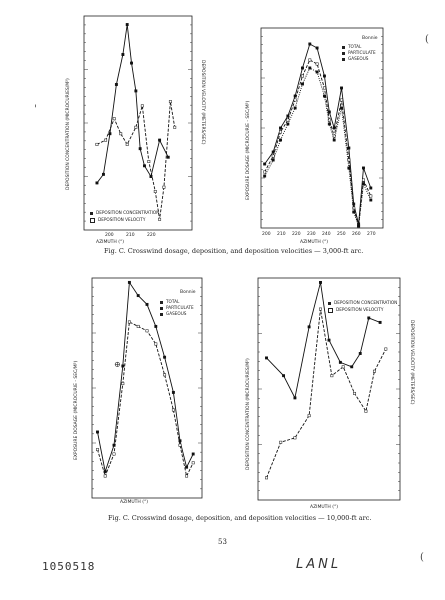 The width and height of the screenshot is (445, 600). What do you see at coordinates (69, 566) in the screenshot?
I see `document-id: 1050518` at bounding box center [69, 566].